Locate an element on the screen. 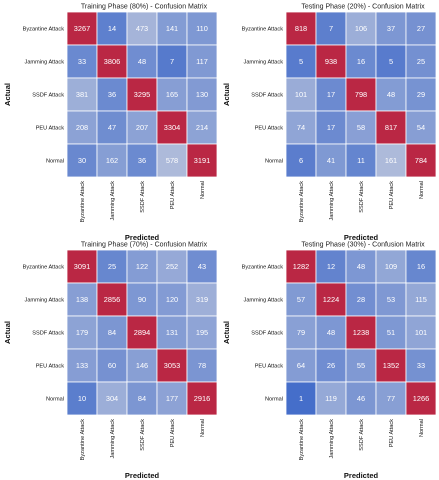  cell-value-label: 3091 is located at coordinates (82, 266).